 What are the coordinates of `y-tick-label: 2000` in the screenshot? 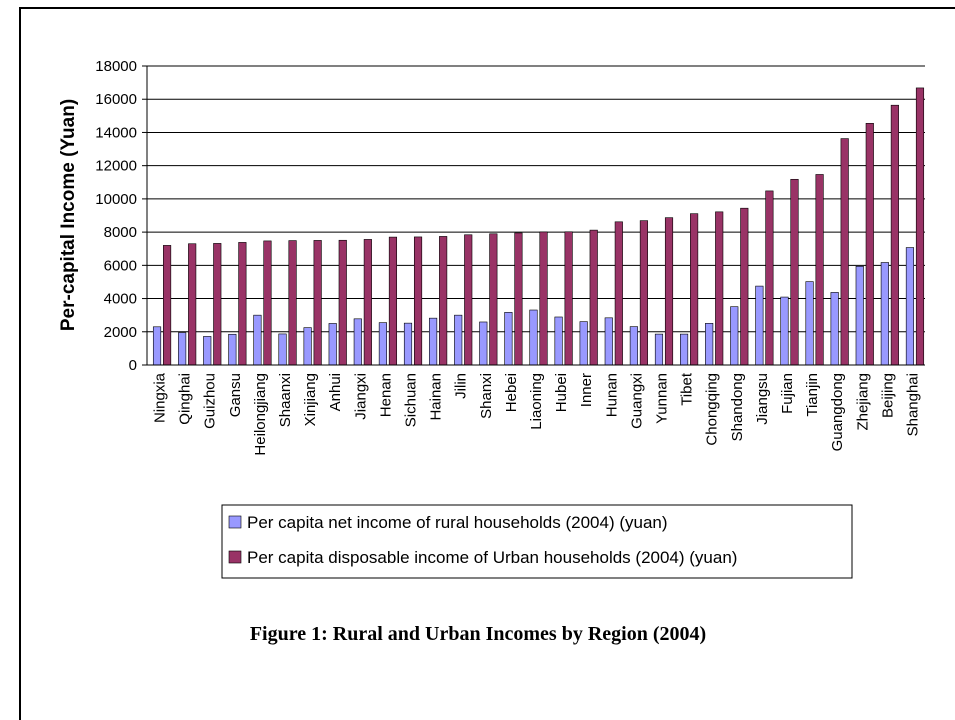 It's located at (120, 332).